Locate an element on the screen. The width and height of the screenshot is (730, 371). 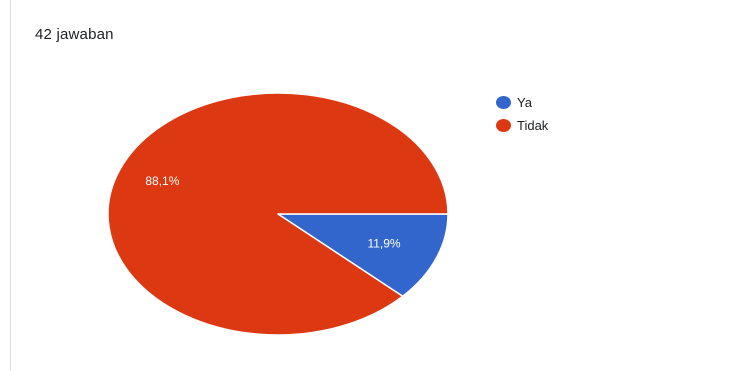
legend-label-ya: Ya is located at coordinates (524, 102).